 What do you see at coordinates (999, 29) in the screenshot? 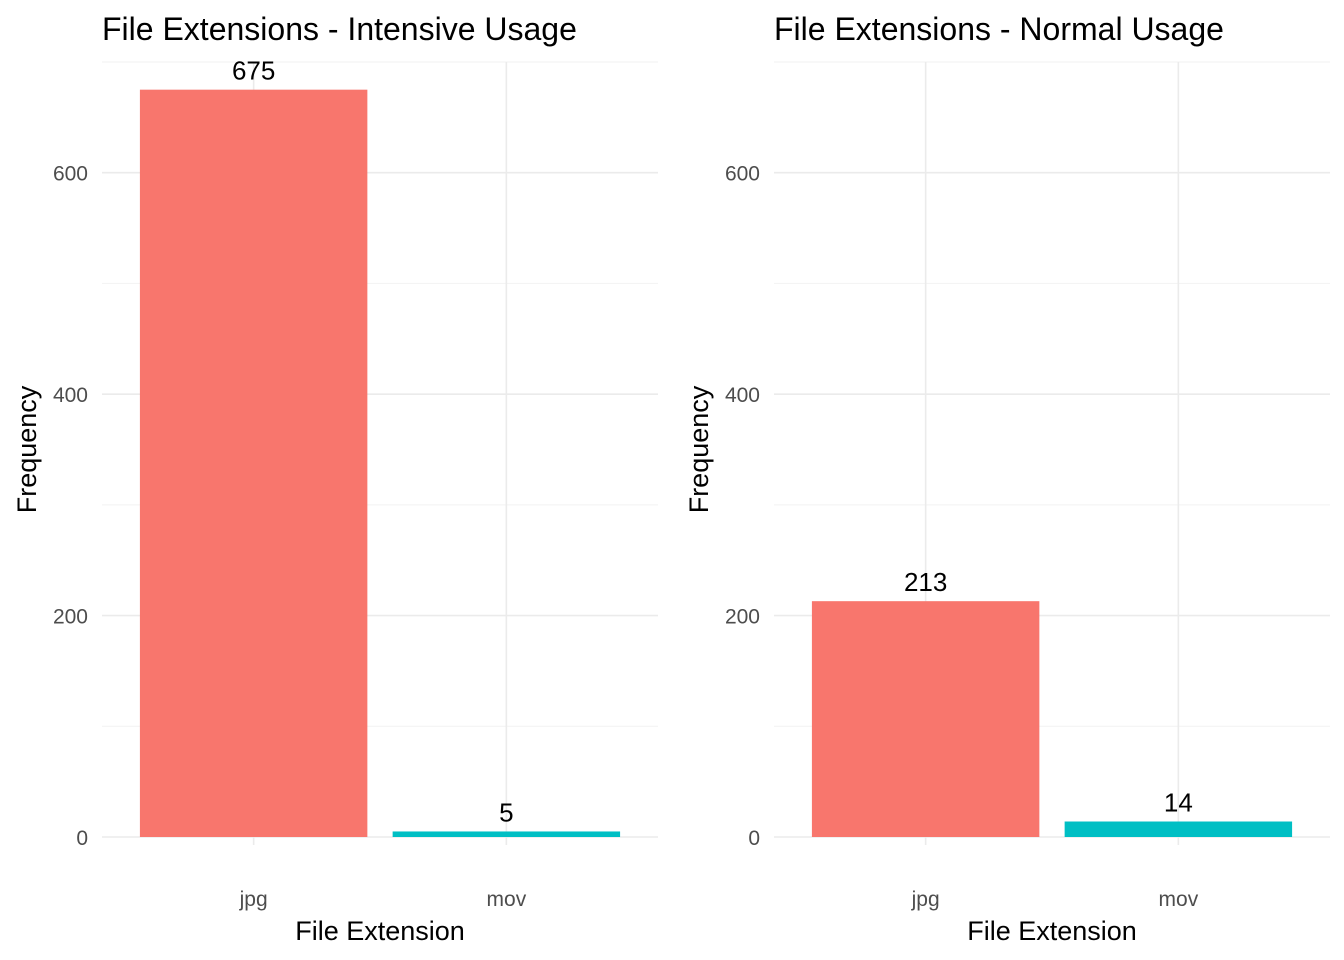
I see `chart-title: File Extensions - Normal Usage` at bounding box center [999, 29].